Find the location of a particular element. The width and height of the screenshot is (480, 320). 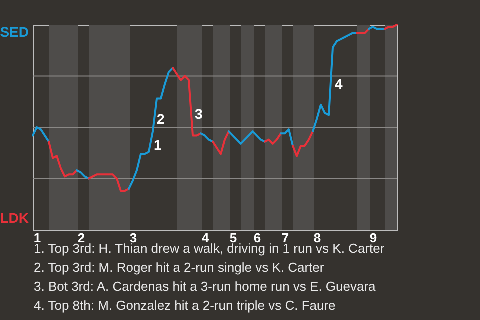

text: LDK is located at coordinates (14, 218).